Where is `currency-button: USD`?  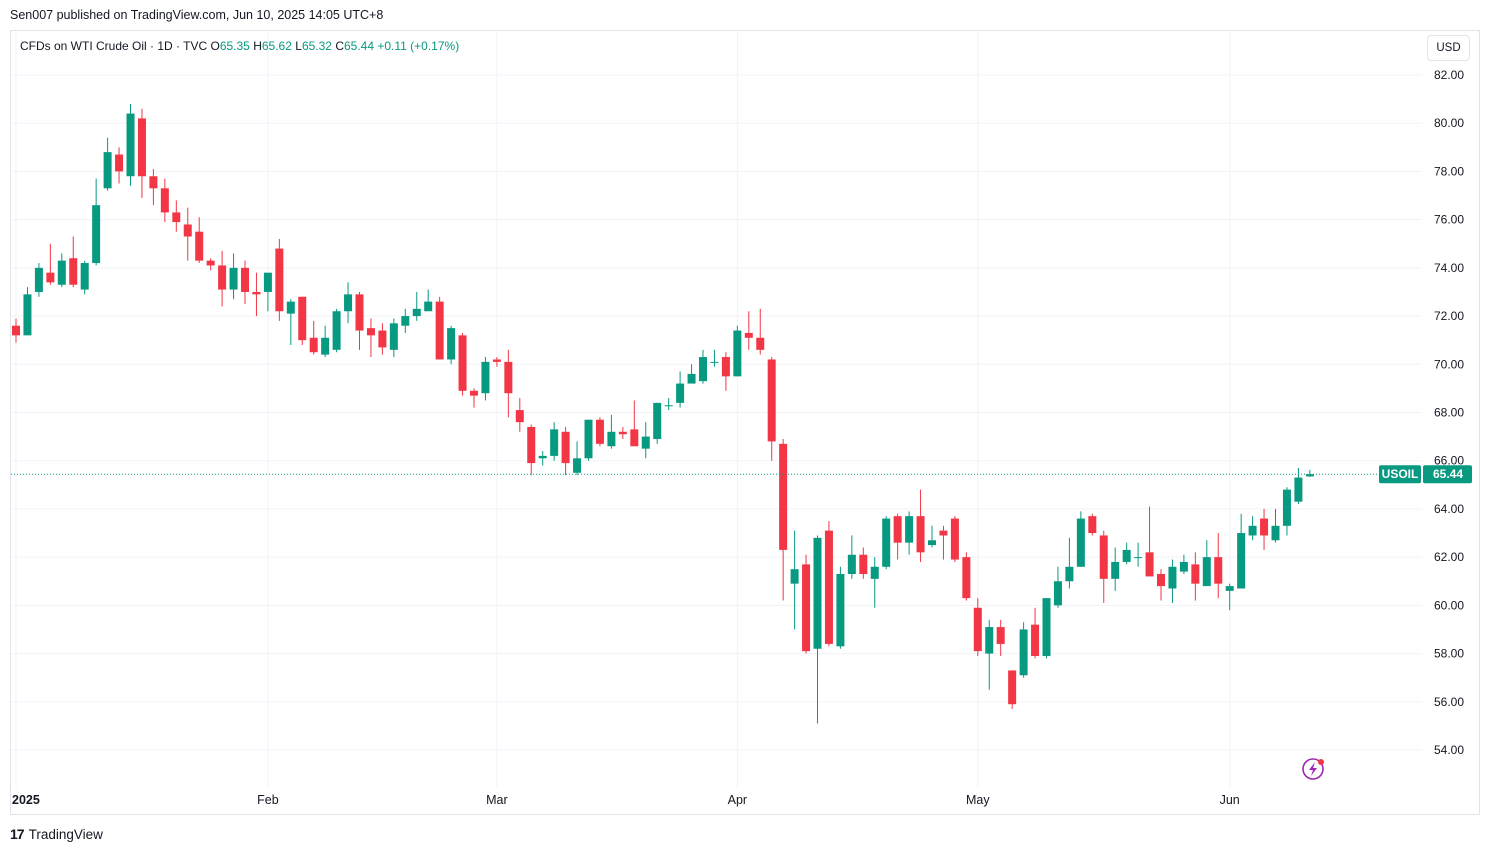 currency-button: USD is located at coordinates (1448, 48).